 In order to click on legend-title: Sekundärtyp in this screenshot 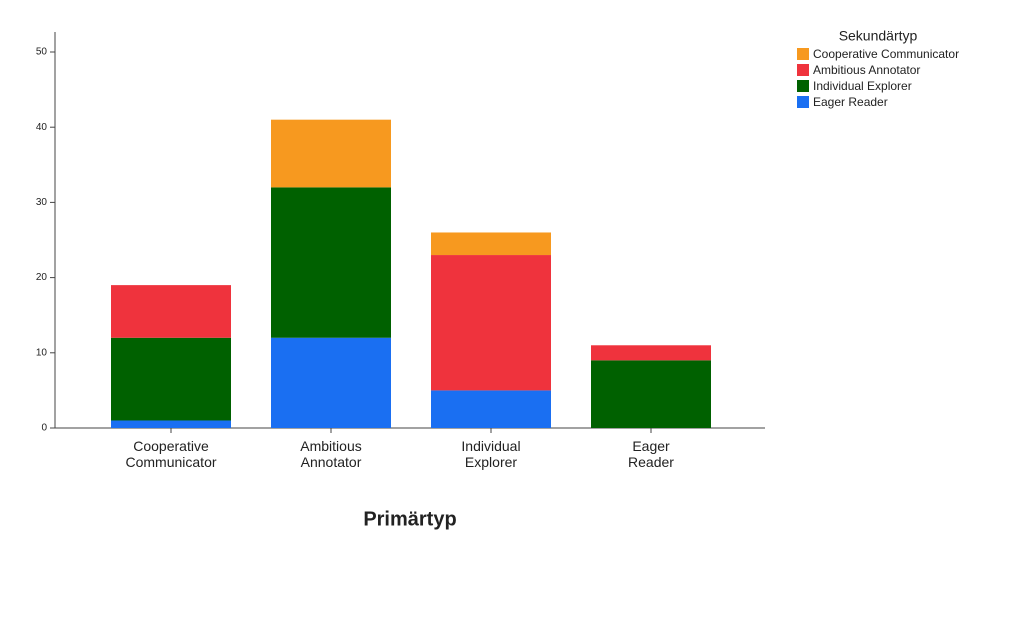, I will do `click(878, 36)`.